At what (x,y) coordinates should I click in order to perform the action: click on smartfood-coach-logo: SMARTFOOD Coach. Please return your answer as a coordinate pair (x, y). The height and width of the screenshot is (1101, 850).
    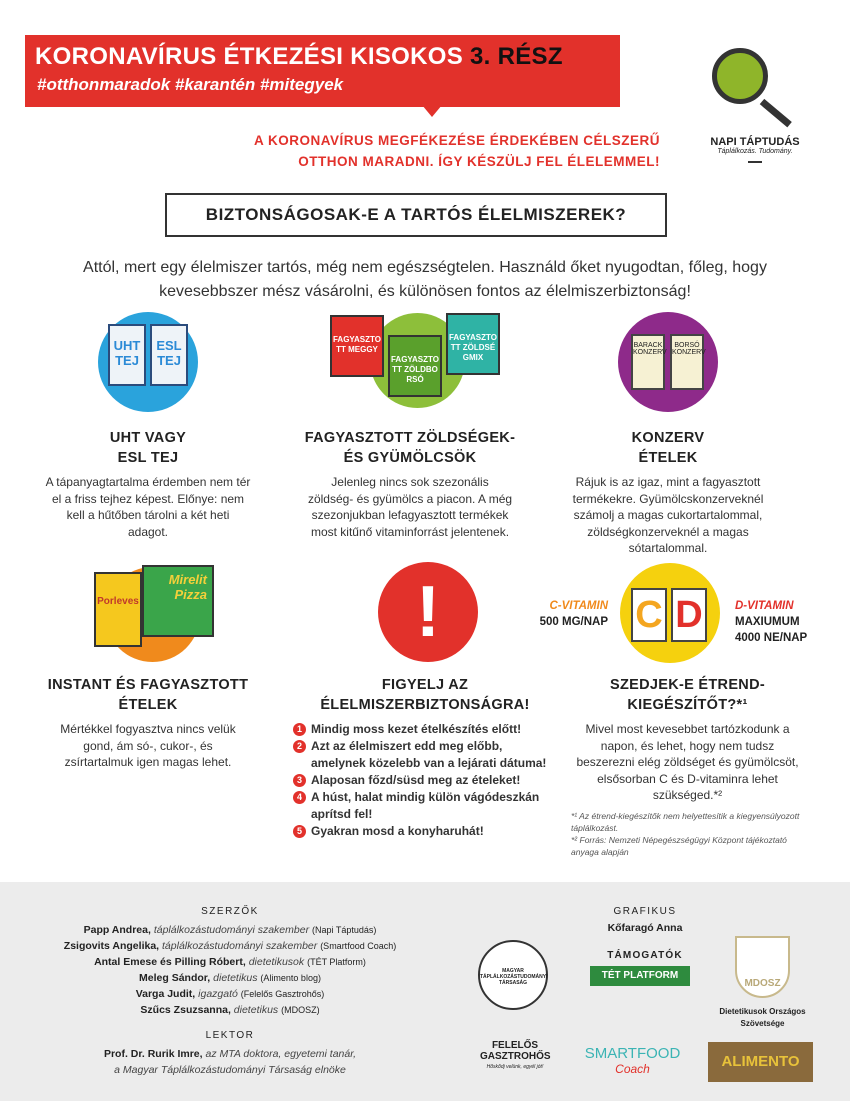
    Looking at the image, I should click on (632, 1060).